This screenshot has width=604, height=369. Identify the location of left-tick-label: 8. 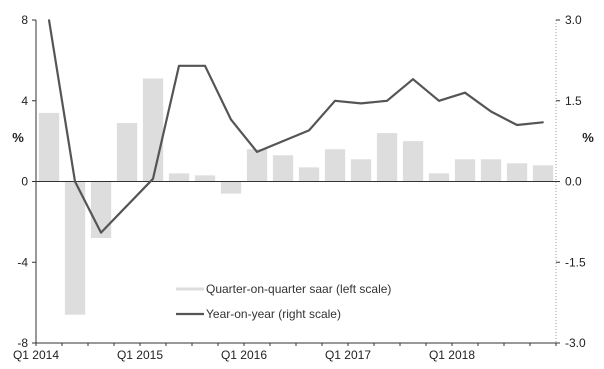
(24, 20).